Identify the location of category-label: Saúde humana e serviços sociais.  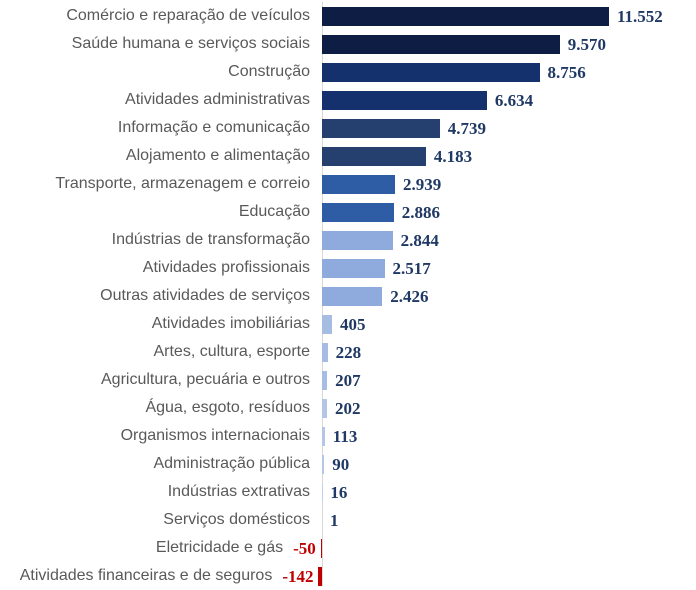
(190, 43).